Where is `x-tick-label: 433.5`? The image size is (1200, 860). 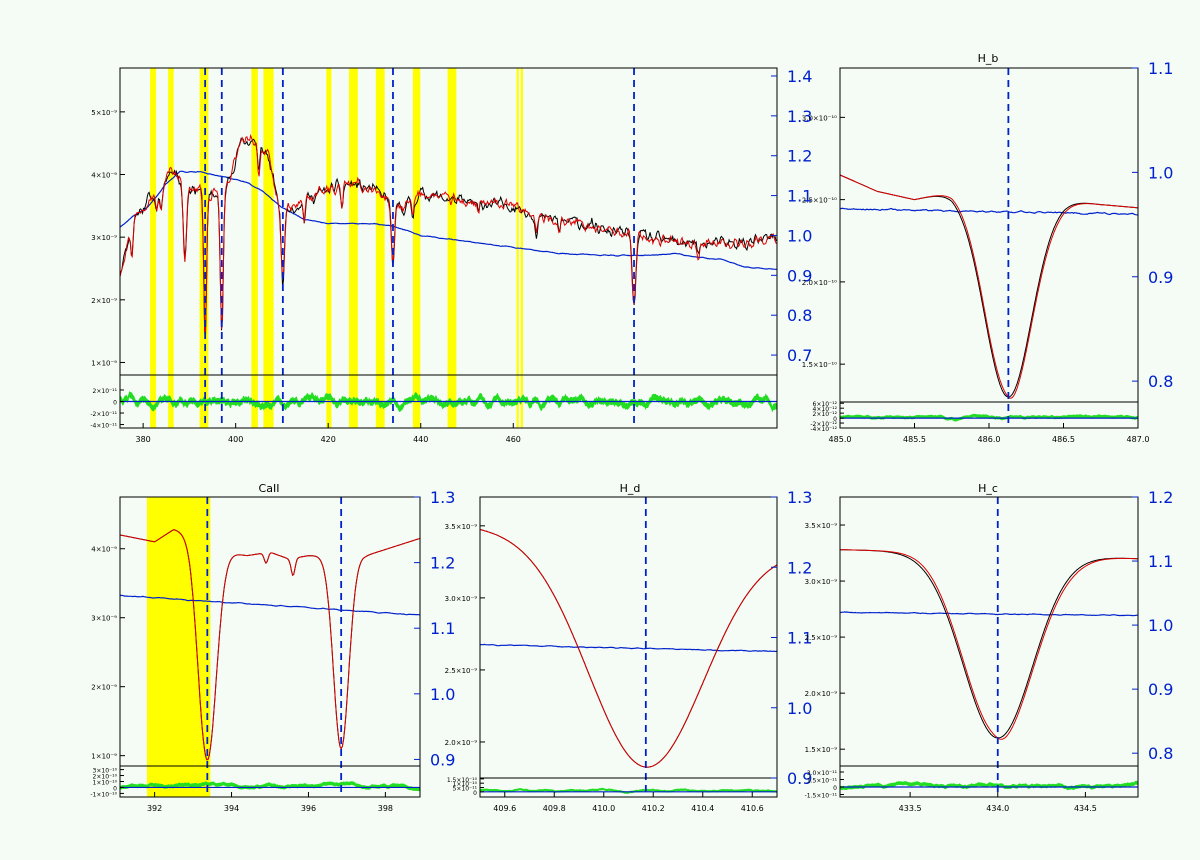 x-tick-label: 433.5 is located at coordinates (910, 808).